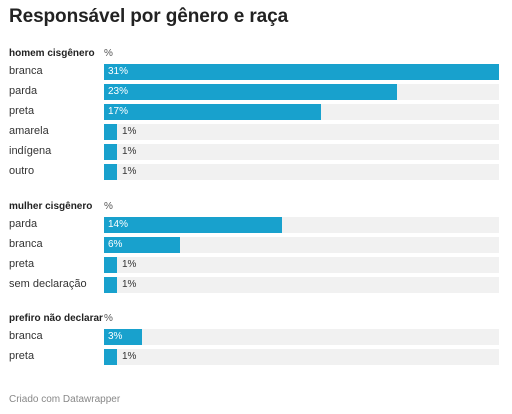  I want to click on group-title: mulher cisgênero, so click(51, 206).